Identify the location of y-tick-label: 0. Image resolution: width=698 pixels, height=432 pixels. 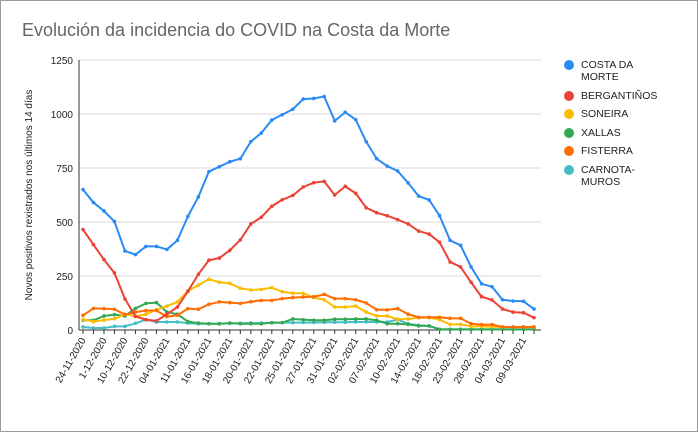
(70, 331).